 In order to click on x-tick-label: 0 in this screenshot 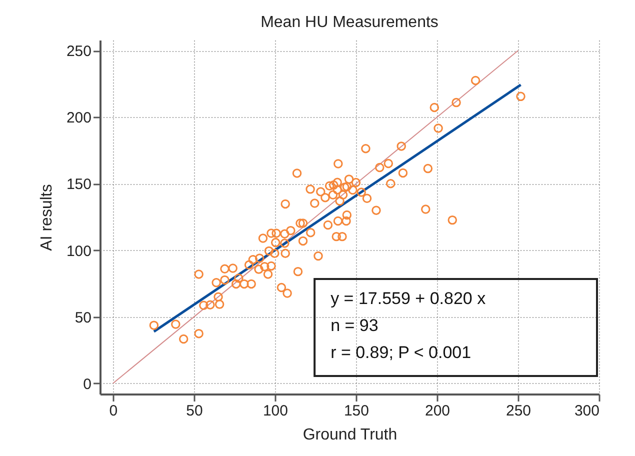, I will do `click(113, 411)`.